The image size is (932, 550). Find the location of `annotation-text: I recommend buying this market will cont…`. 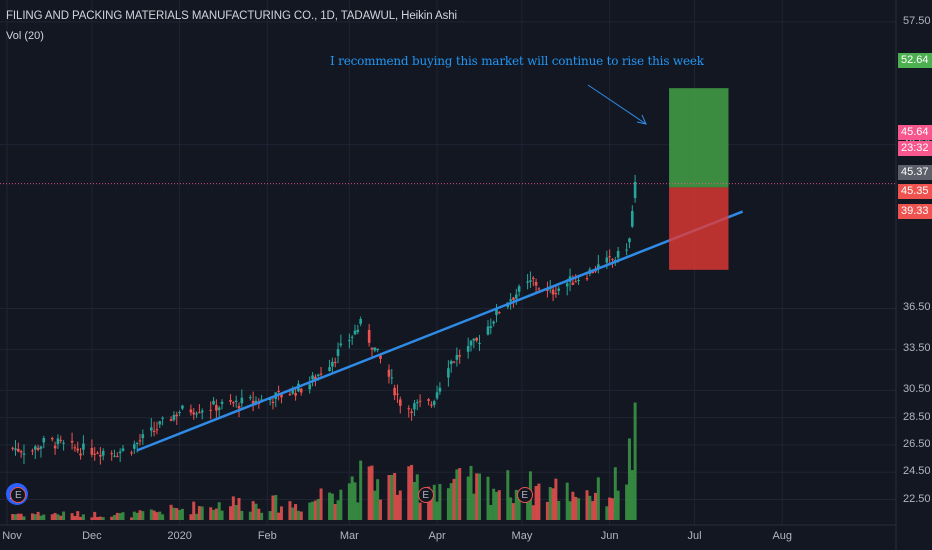

annotation-text: I recommend buying this market will cont… is located at coordinates (517, 61).